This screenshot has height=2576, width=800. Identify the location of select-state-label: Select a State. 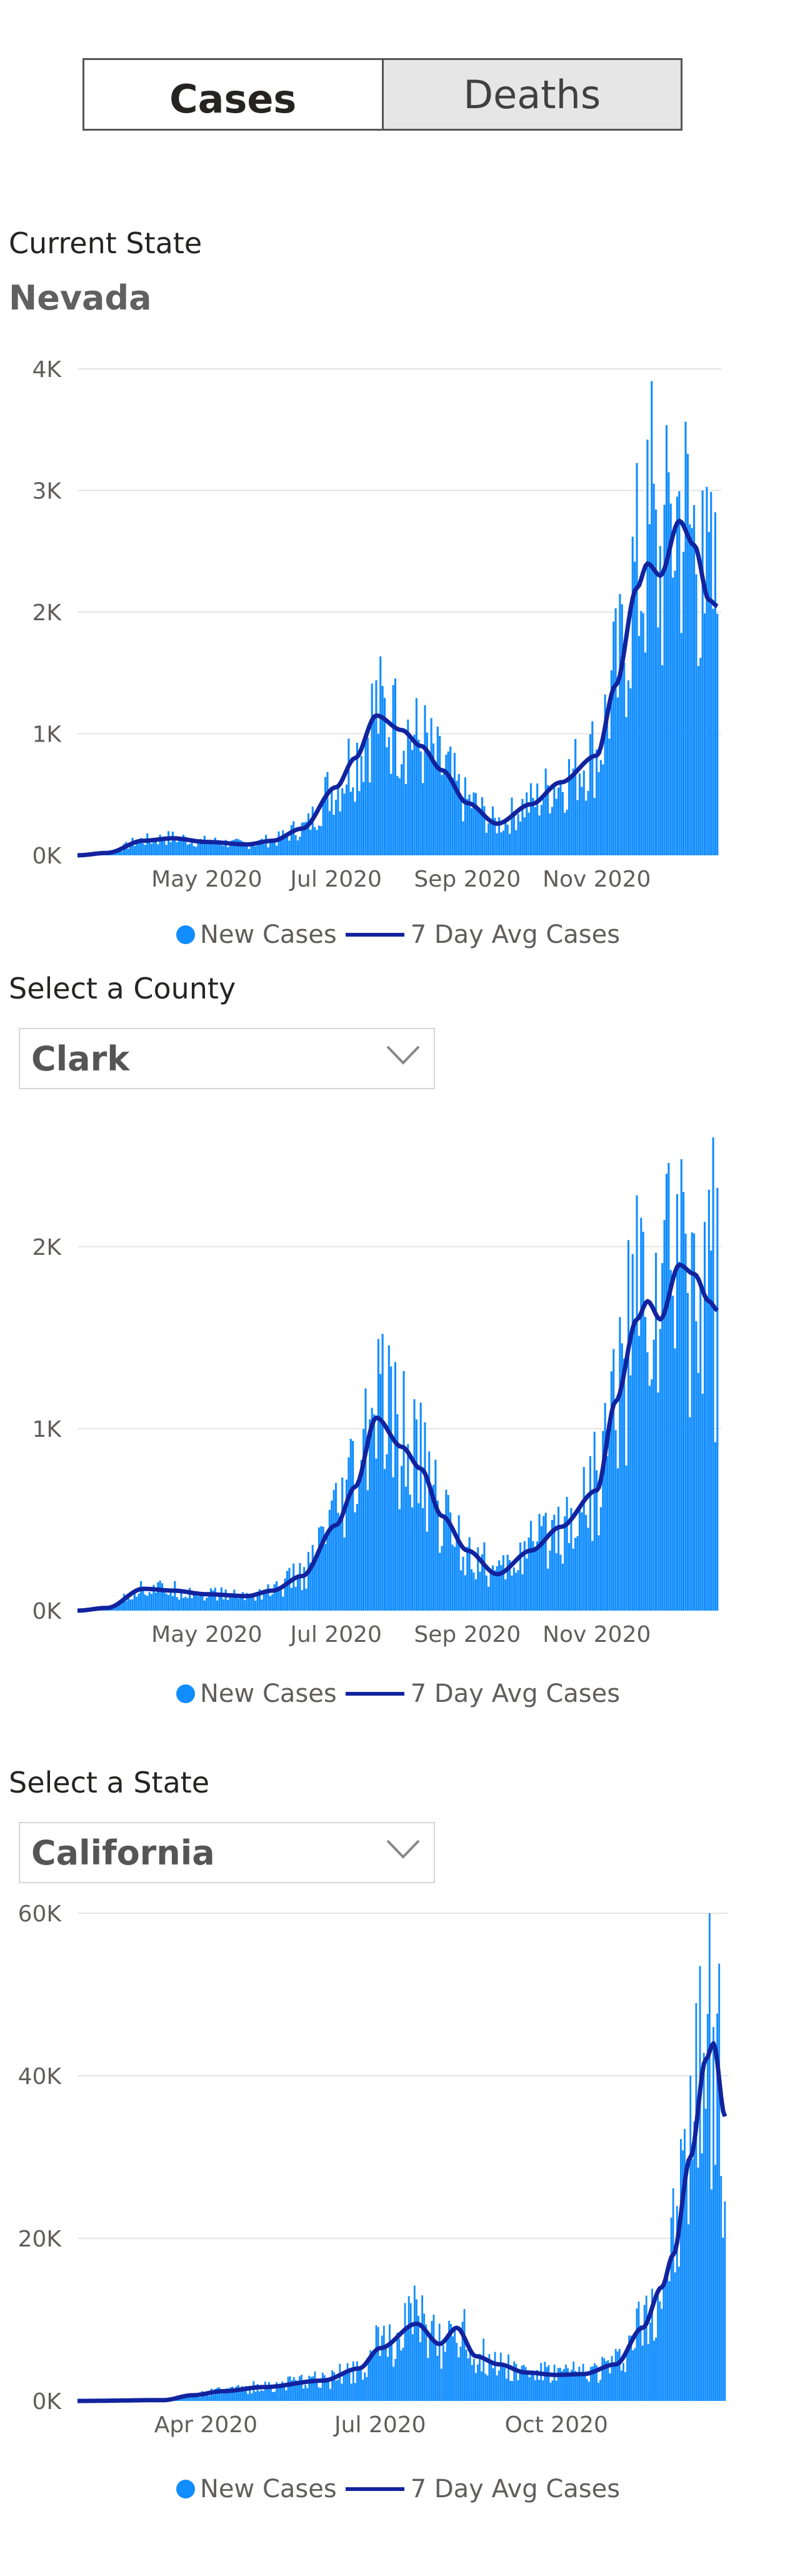
(110, 1782).